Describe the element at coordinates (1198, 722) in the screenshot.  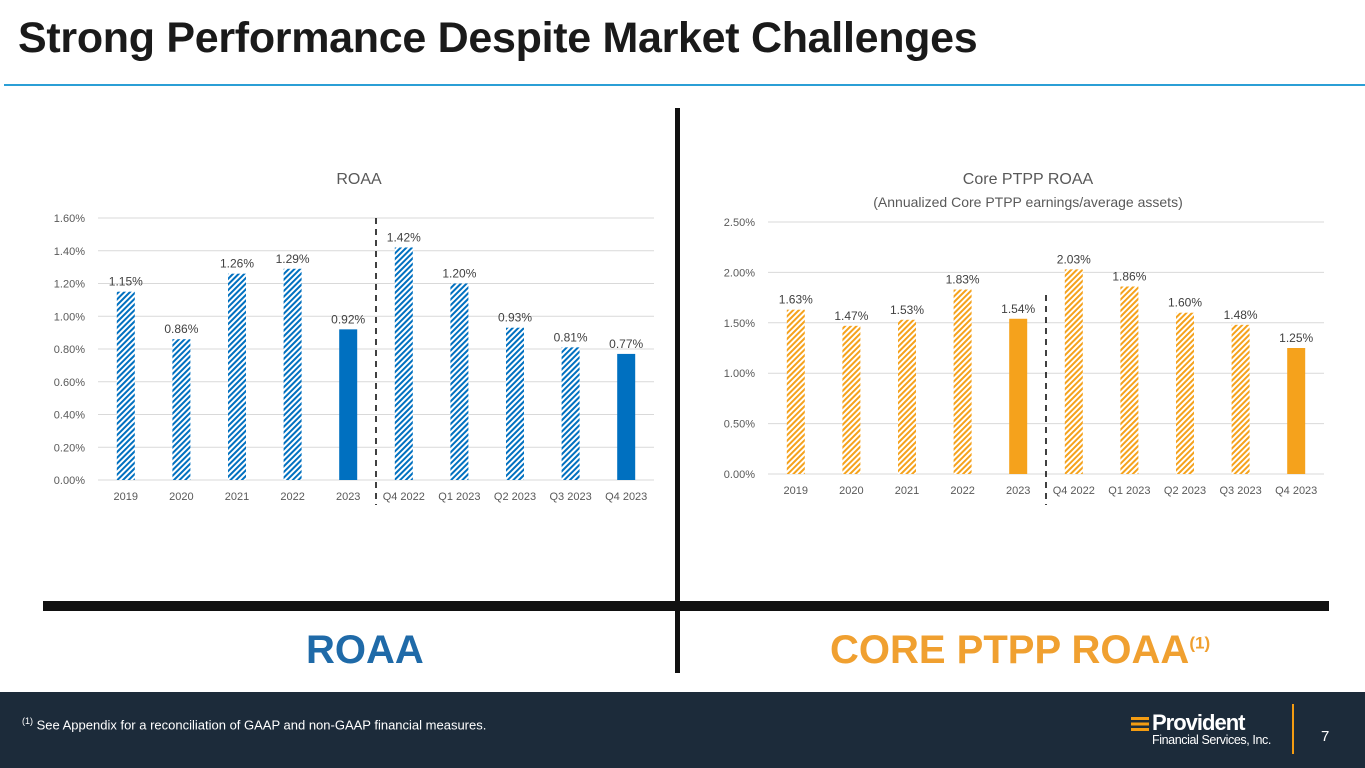
I see `logo-brand: Provident` at that location.